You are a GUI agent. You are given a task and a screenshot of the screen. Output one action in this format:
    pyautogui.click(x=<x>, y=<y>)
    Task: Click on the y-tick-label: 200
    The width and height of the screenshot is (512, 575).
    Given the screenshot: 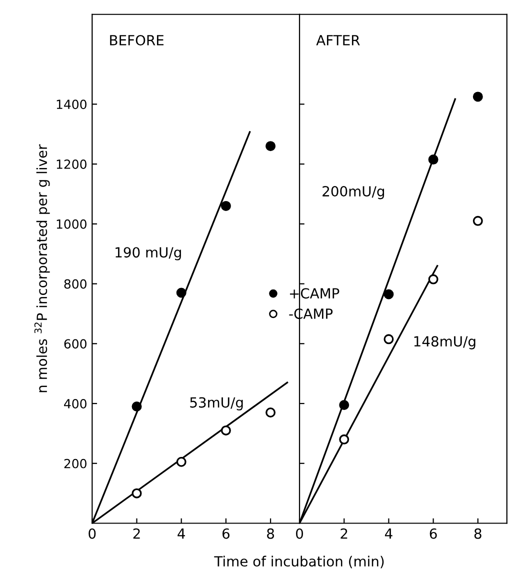 What is the action you would take?
    pyautogui.click(x=75, y=463)
    